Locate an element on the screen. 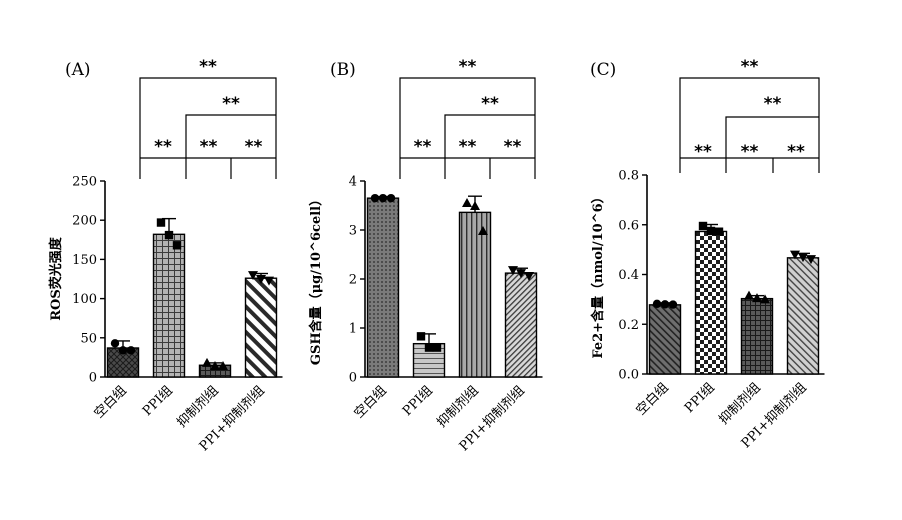 The image size is (902, 520). y-tick-label: 1 is located at coordinates (353, 329).